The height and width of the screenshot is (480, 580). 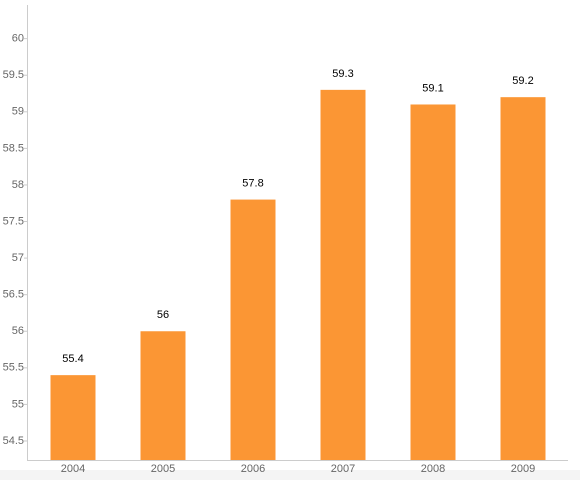 I want to click on y-tick-label: 55.5, so click(x=13, y=368).